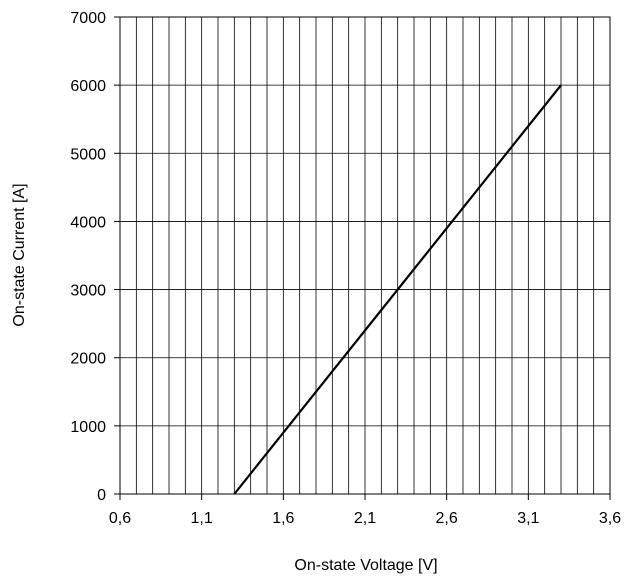  I want to click on y-tick-label: 4000, so click(88, 222).